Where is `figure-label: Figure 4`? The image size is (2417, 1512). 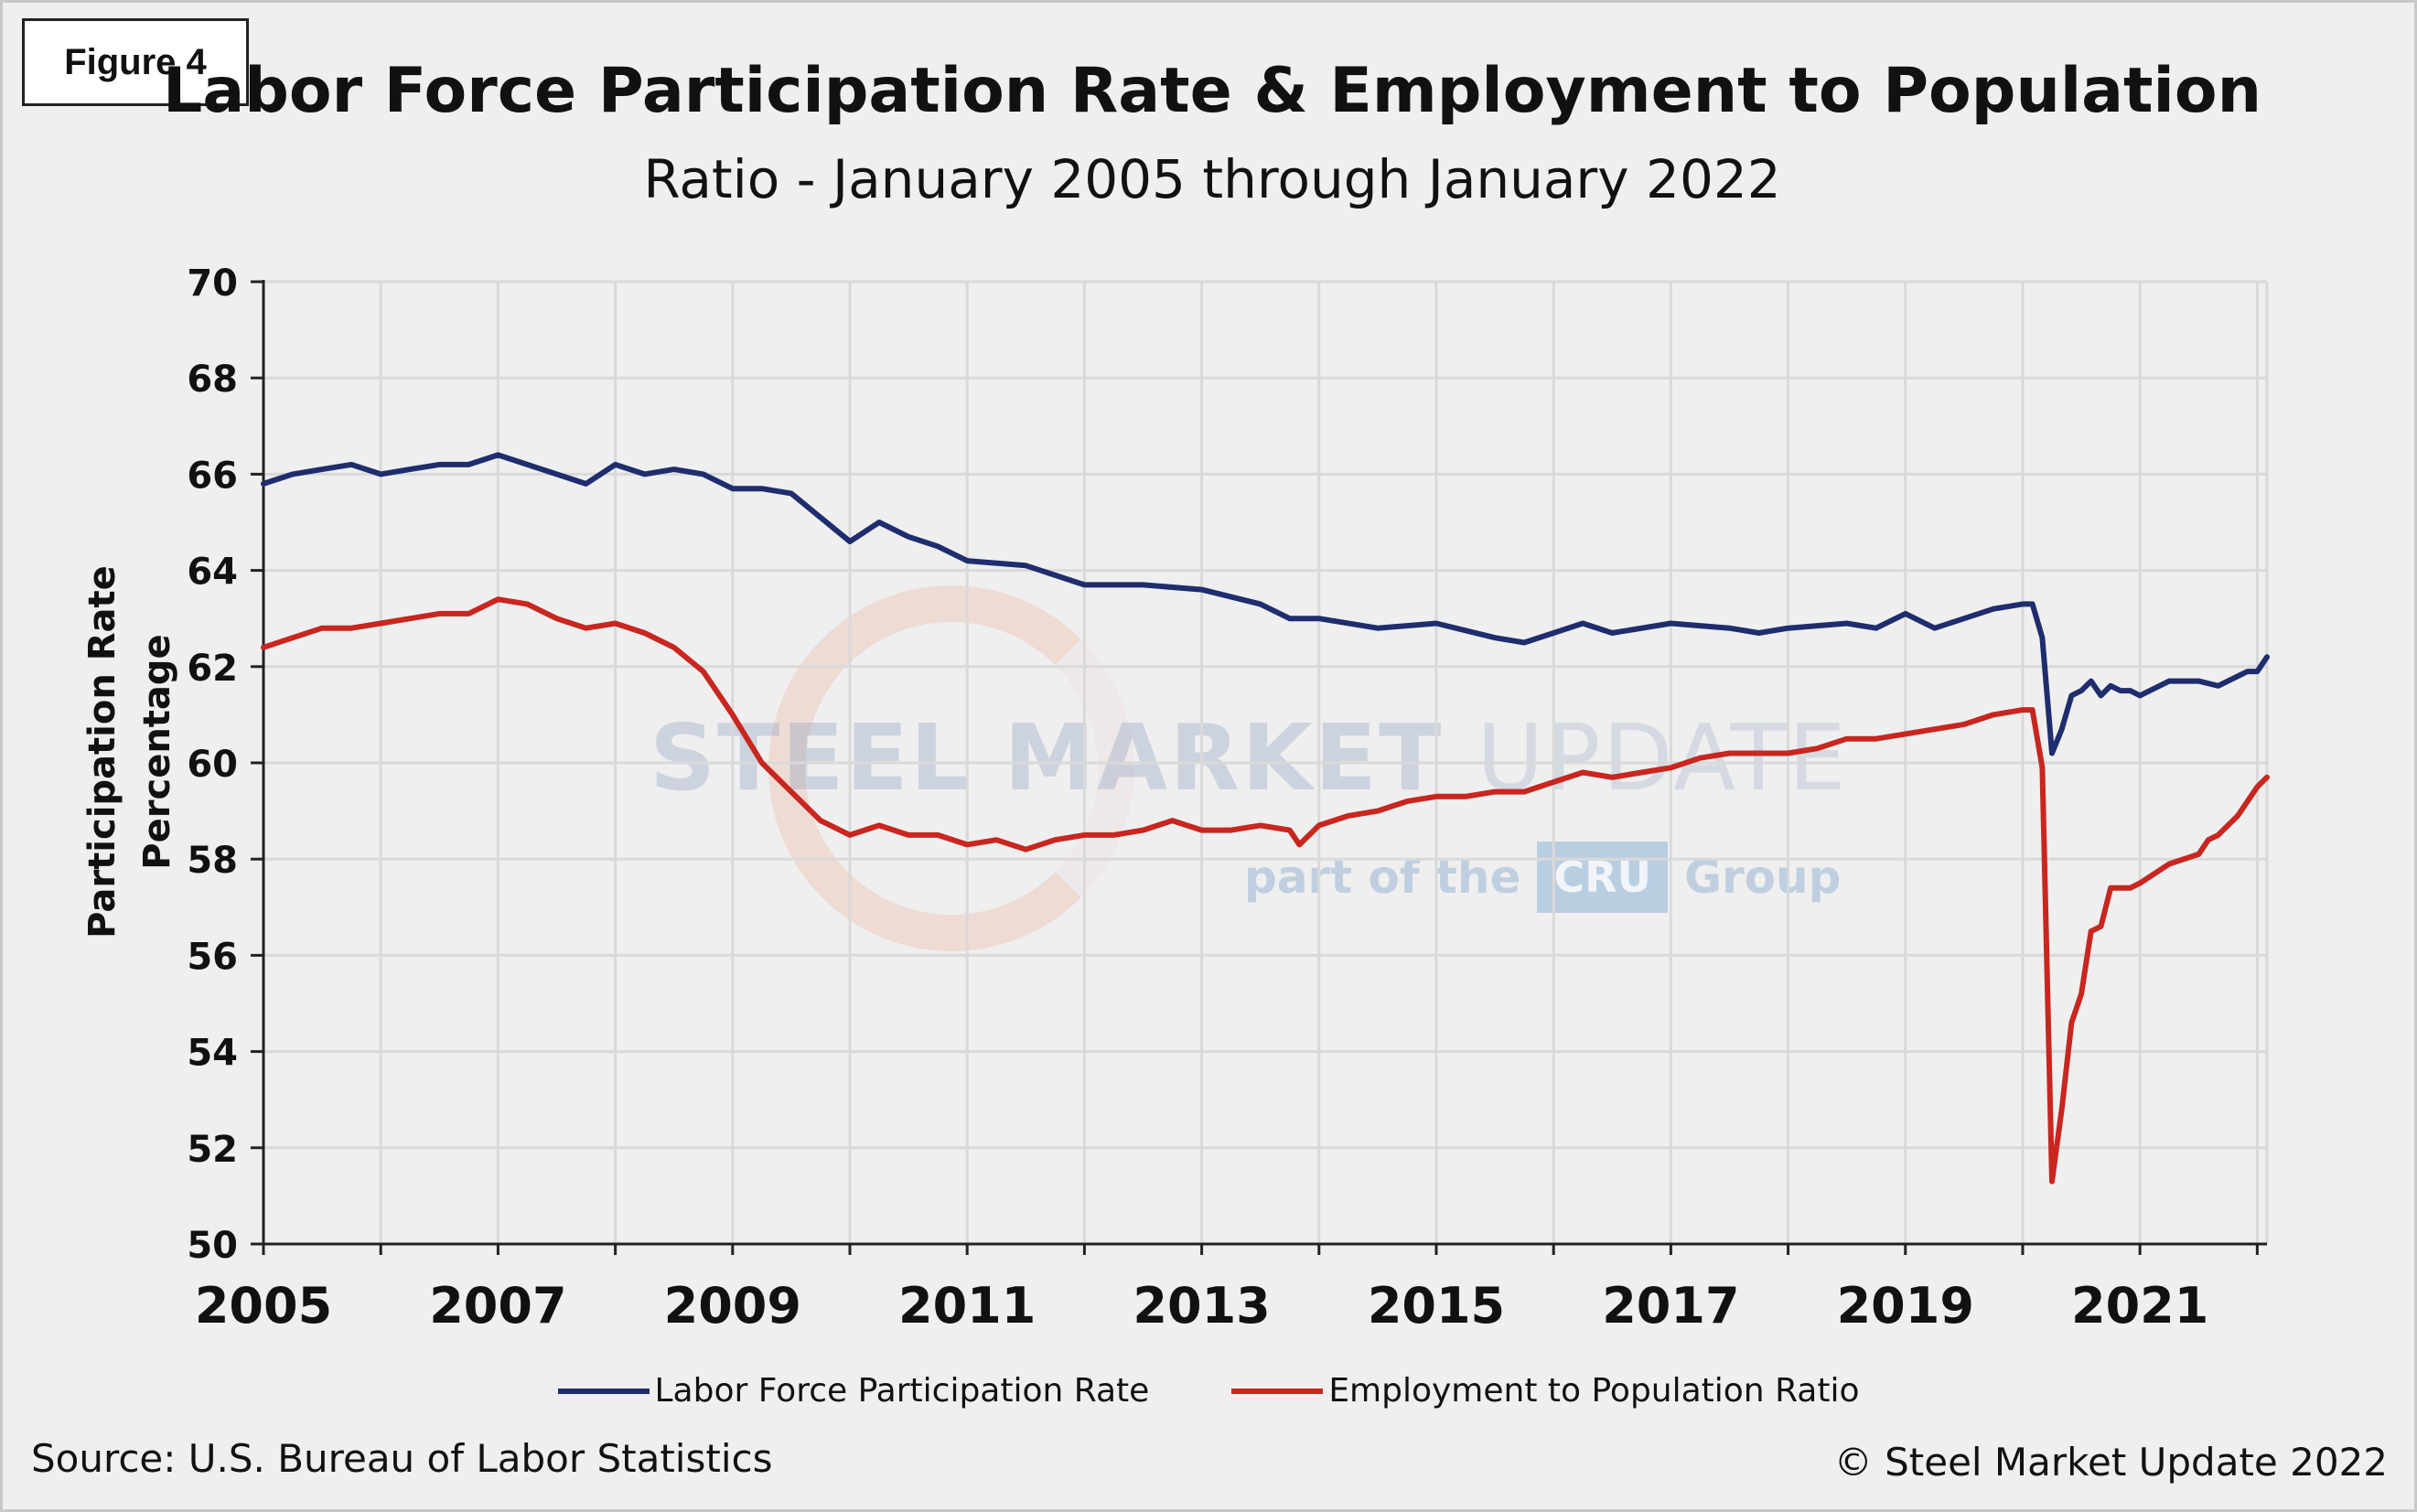
figure-label: Figure 4 is located at coordinates (136, 62).